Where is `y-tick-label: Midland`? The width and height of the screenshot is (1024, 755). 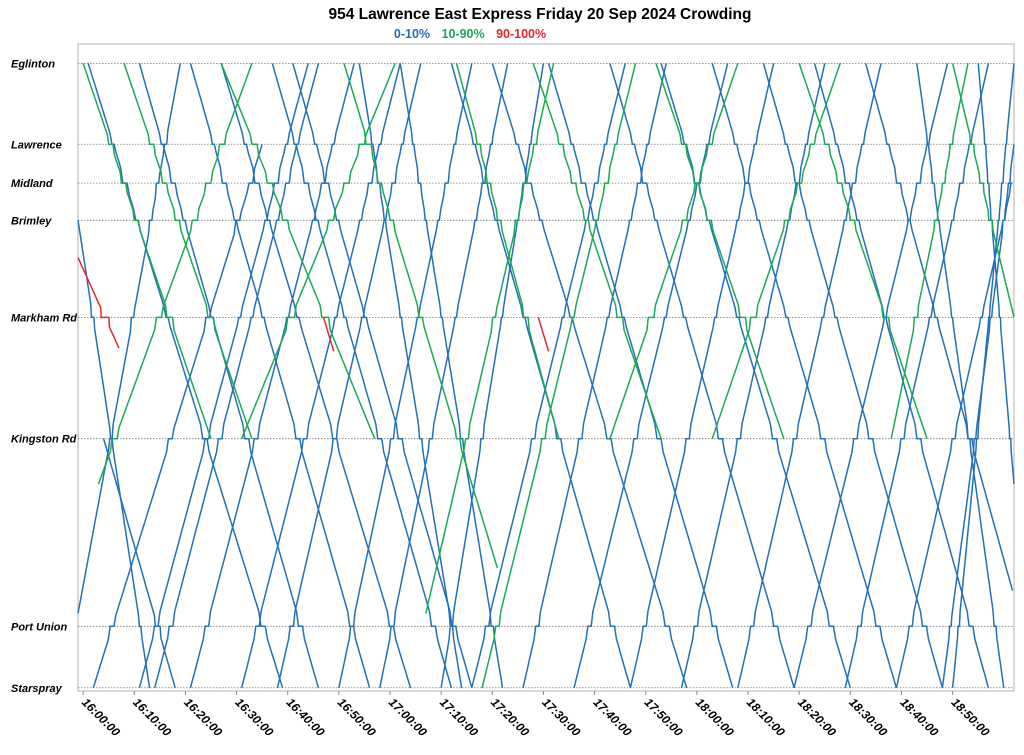 y-tick-label: Midland is located at coordinates (32, 184).